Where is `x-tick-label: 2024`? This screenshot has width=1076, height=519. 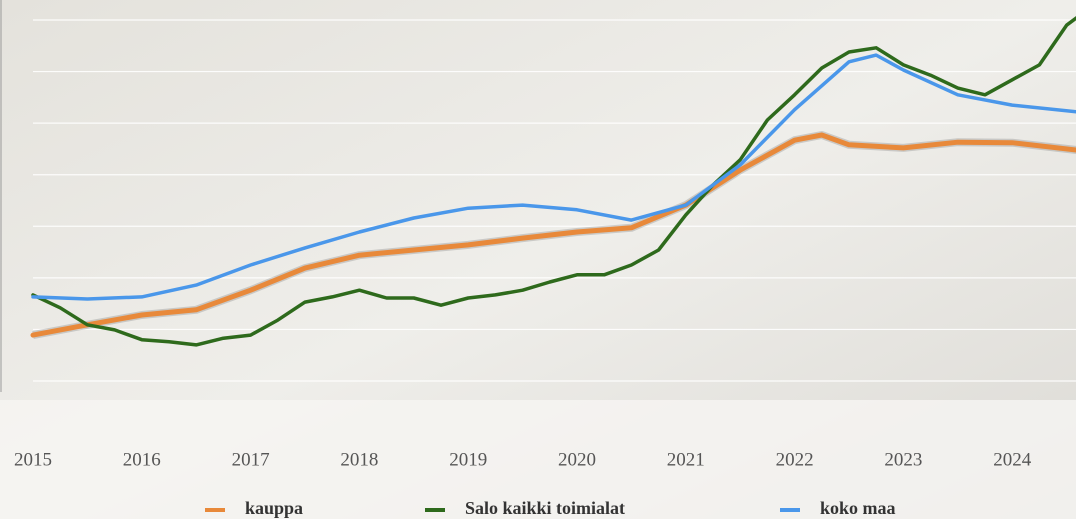 x-tick-label: 2024 is located at coordinates (1012, 459).